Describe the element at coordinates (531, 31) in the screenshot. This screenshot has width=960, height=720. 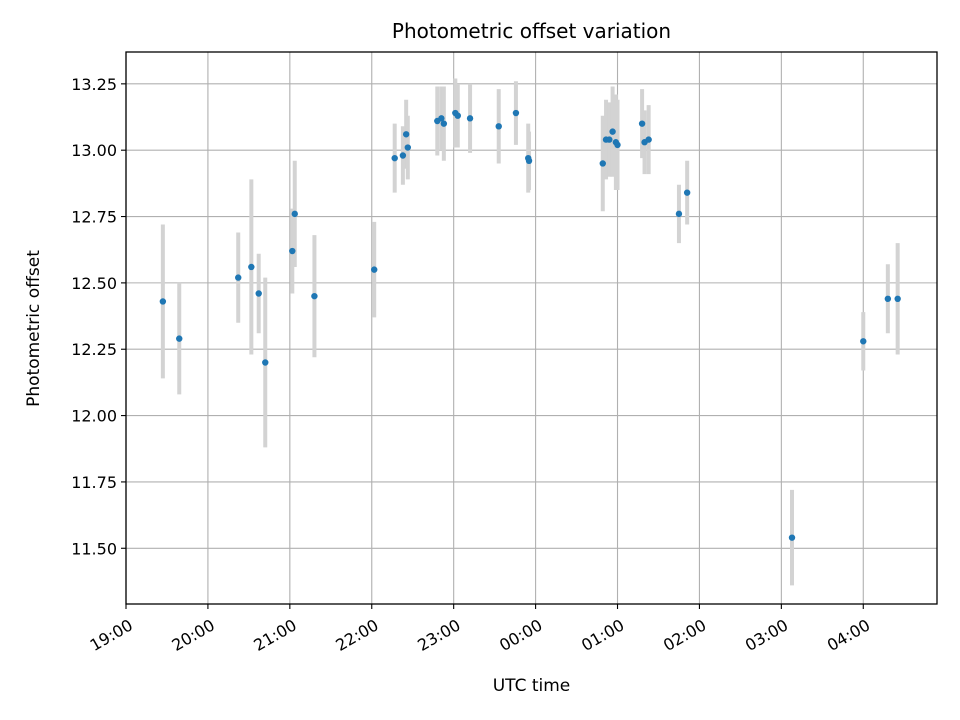
I see `chart-title: Photometric offset variation` at that location.